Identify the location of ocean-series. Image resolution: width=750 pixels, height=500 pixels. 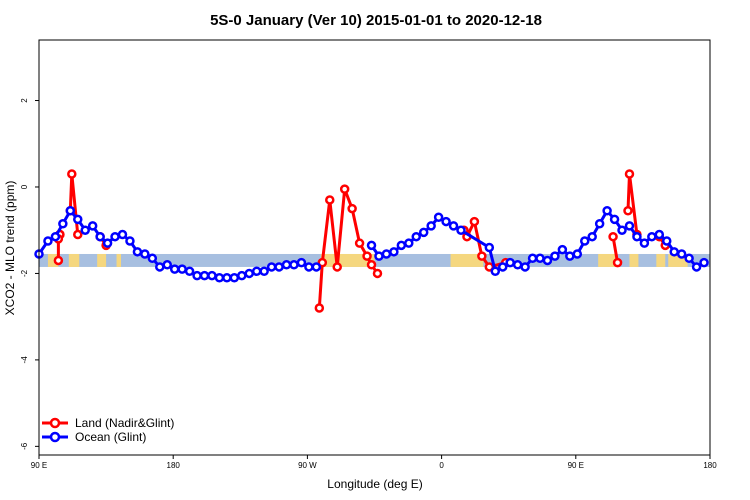
(371, 244).